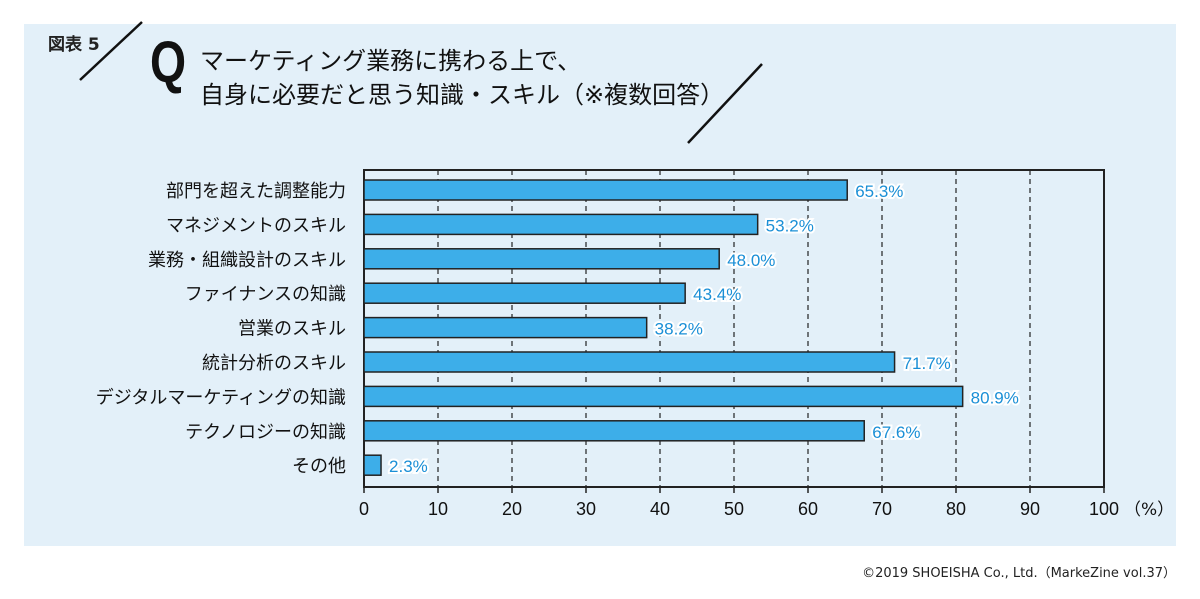 This screenshot has width=1200, height=599. What do you see at coordinates (438, 509) in the screenshot?
I see `x-tick-label: 10` at bounding box center [438, 509].